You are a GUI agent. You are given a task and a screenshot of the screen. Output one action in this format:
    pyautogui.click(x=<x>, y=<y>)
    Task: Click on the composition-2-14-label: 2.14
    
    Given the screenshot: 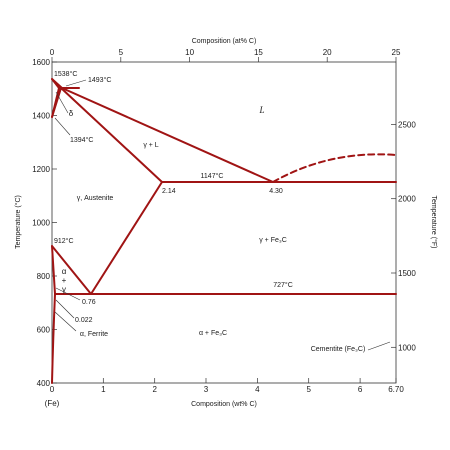 What is the action you would take?
    pyautogui.click(x=169, y=191)
    